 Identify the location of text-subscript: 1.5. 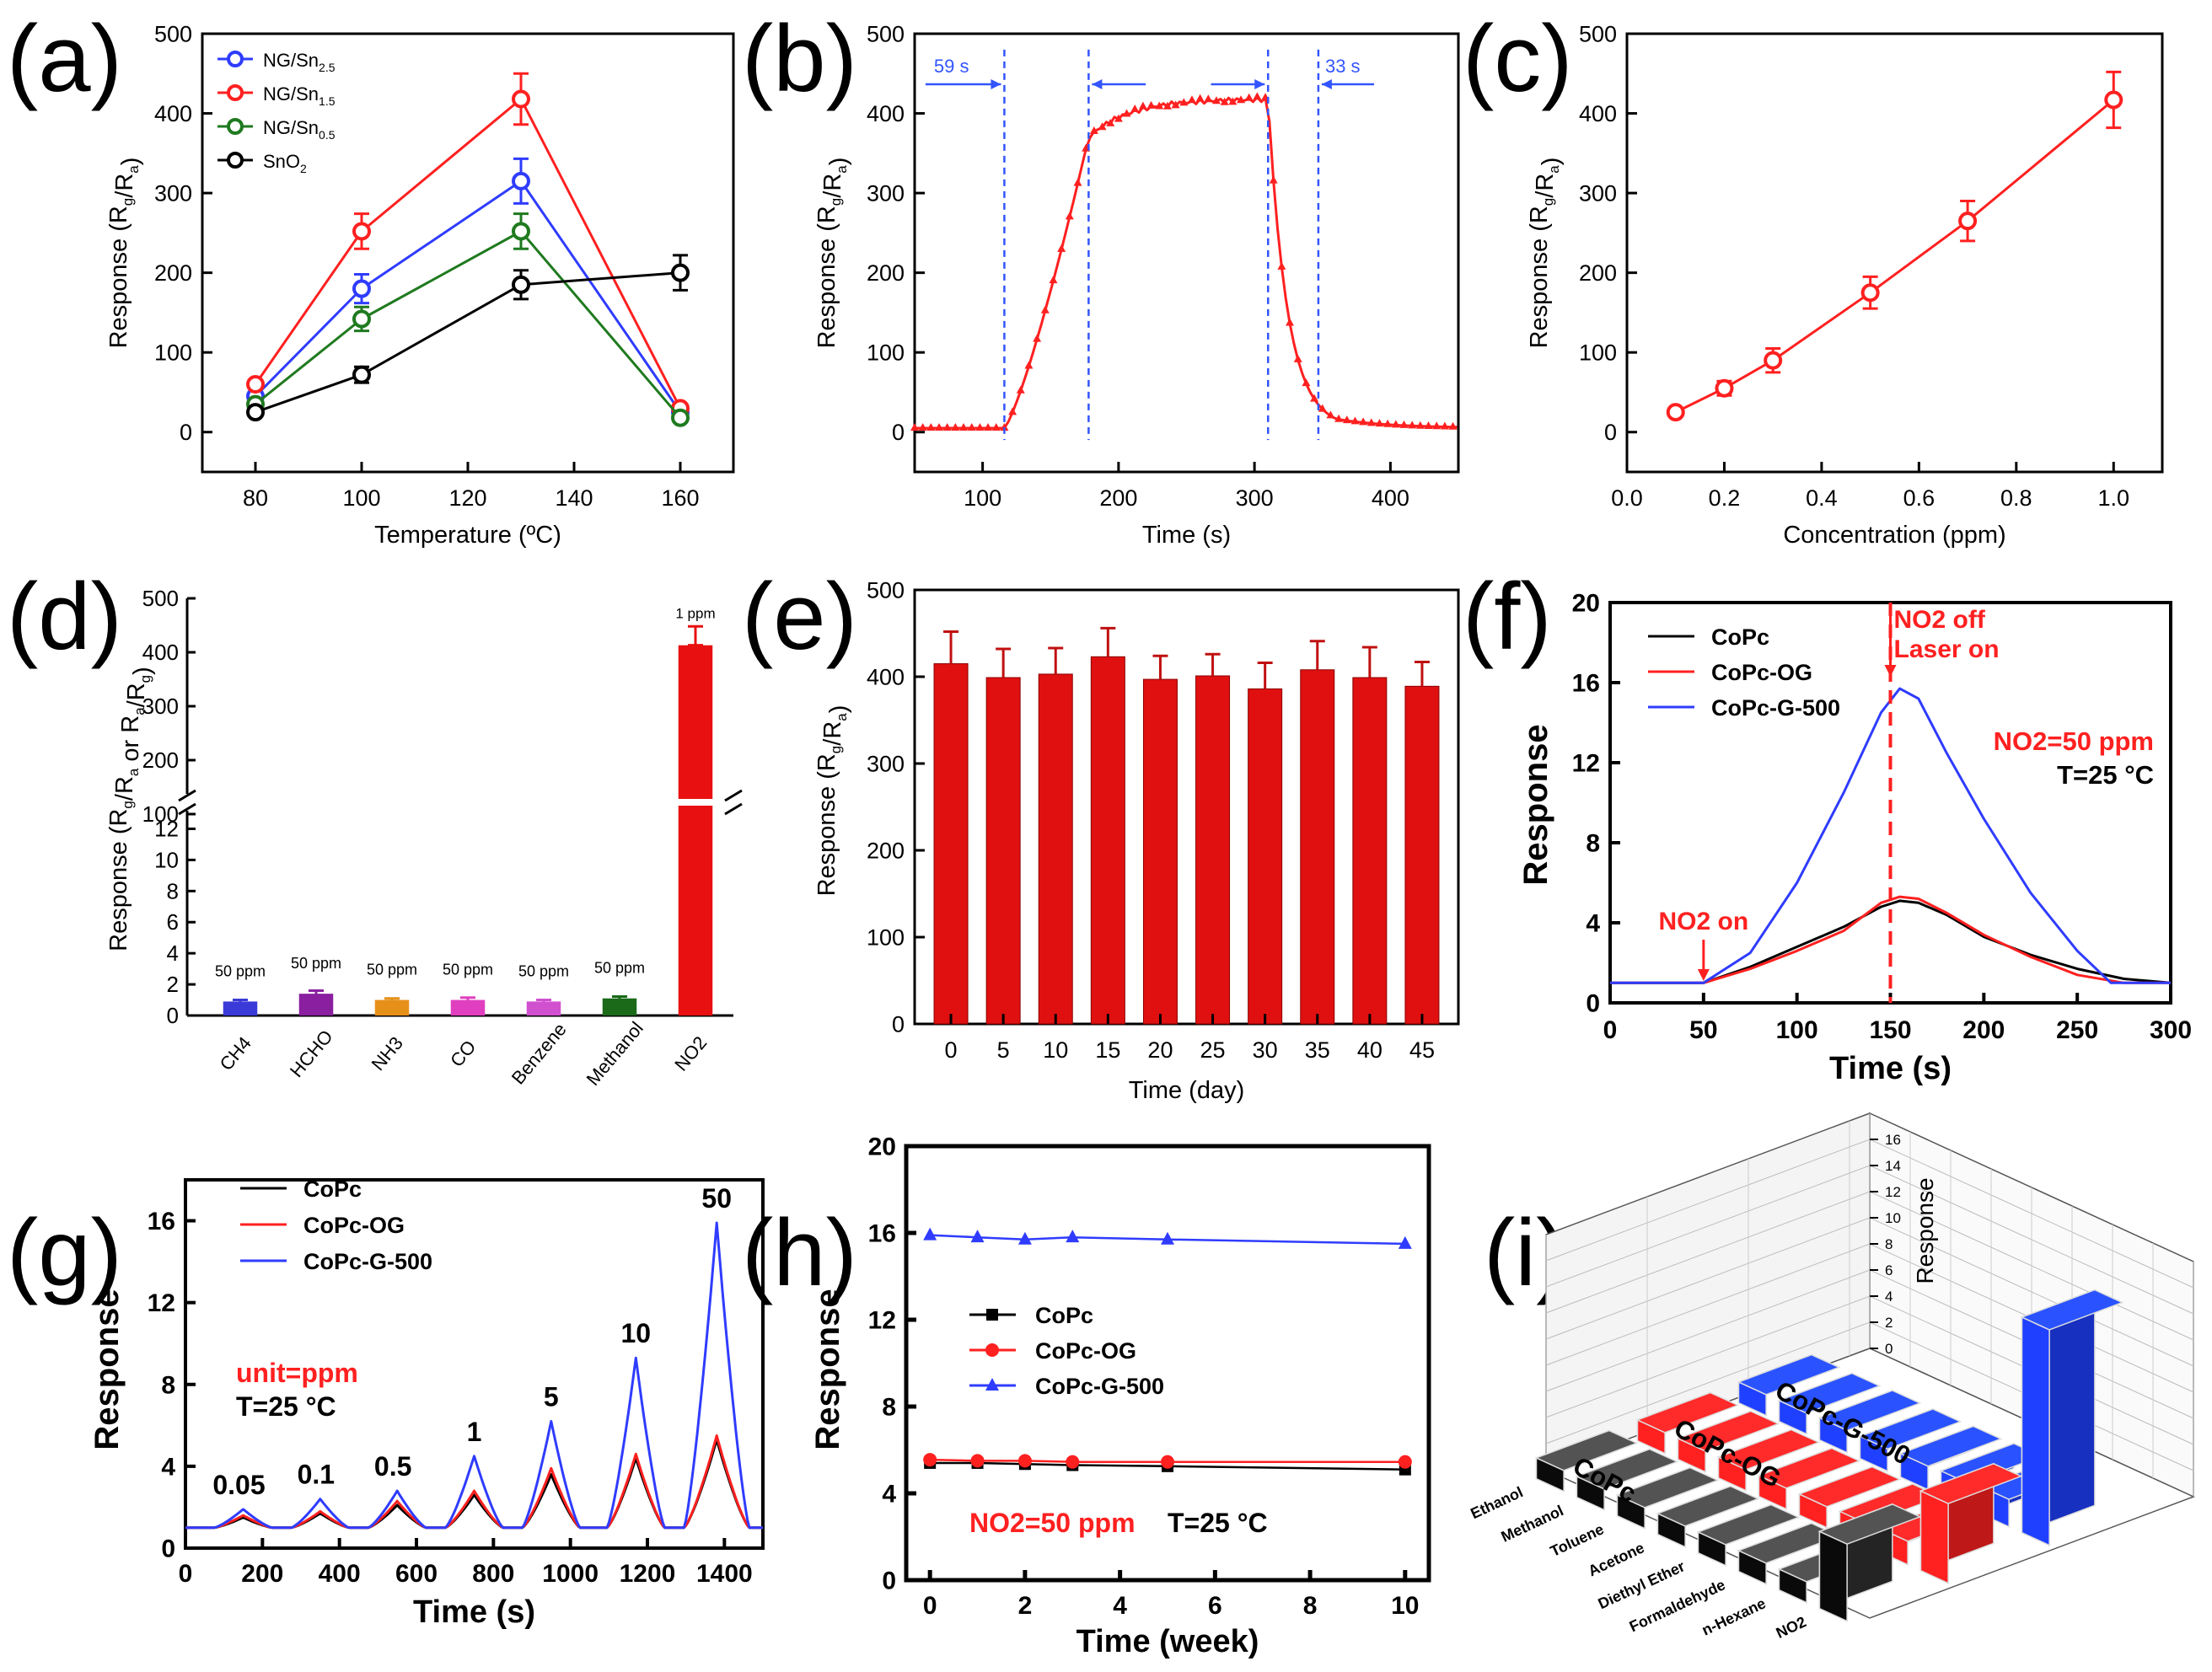
(327, 101).